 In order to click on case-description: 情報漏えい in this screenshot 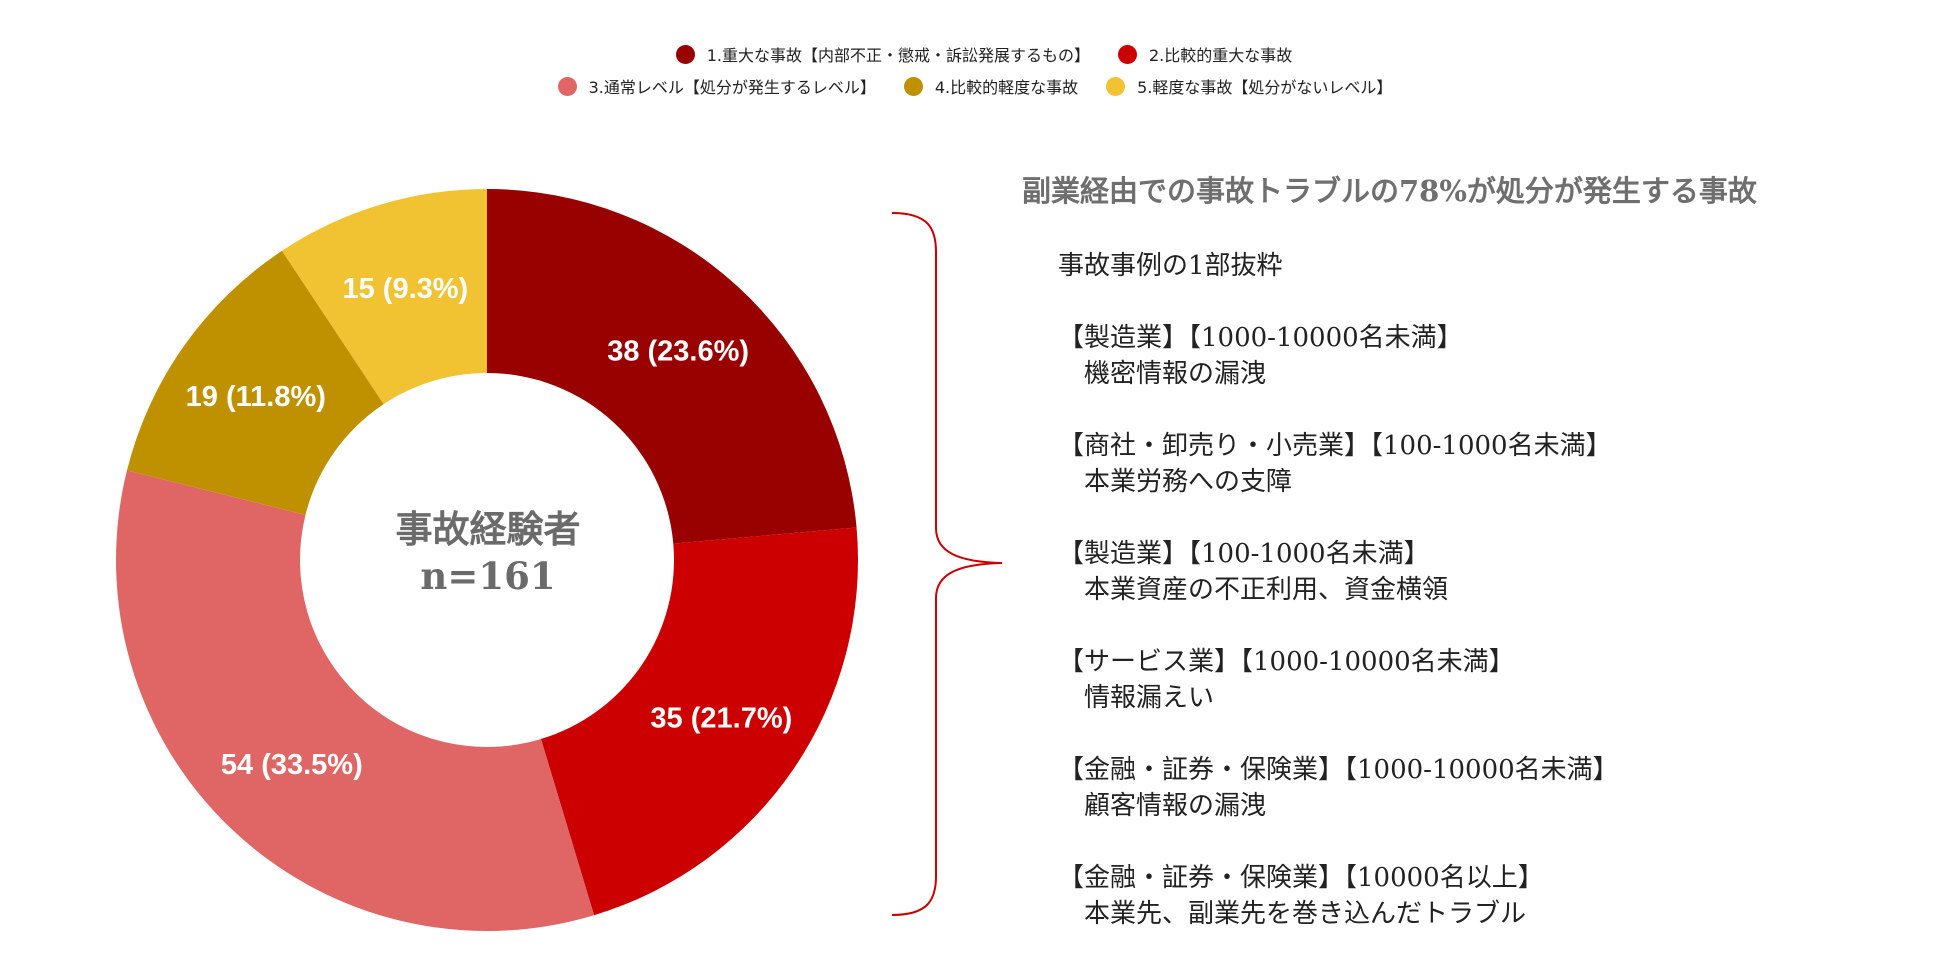, I will do `click(1149, 698)`.